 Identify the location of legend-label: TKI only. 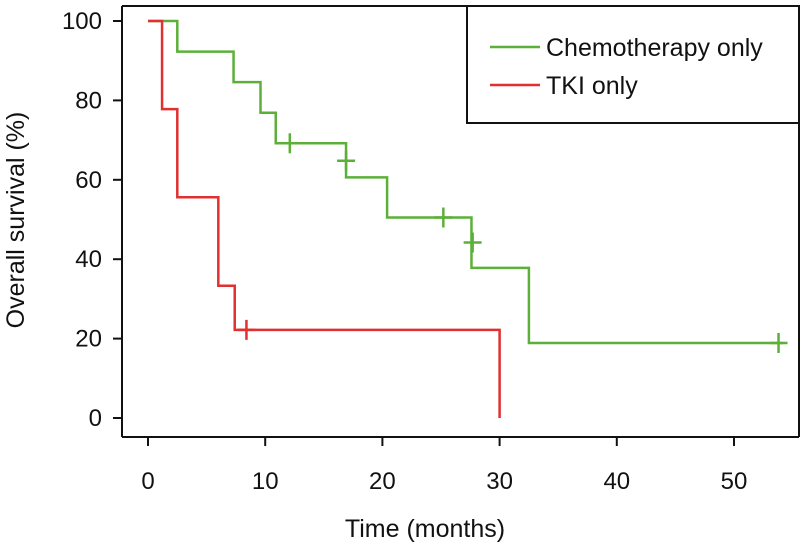
(592, 86).